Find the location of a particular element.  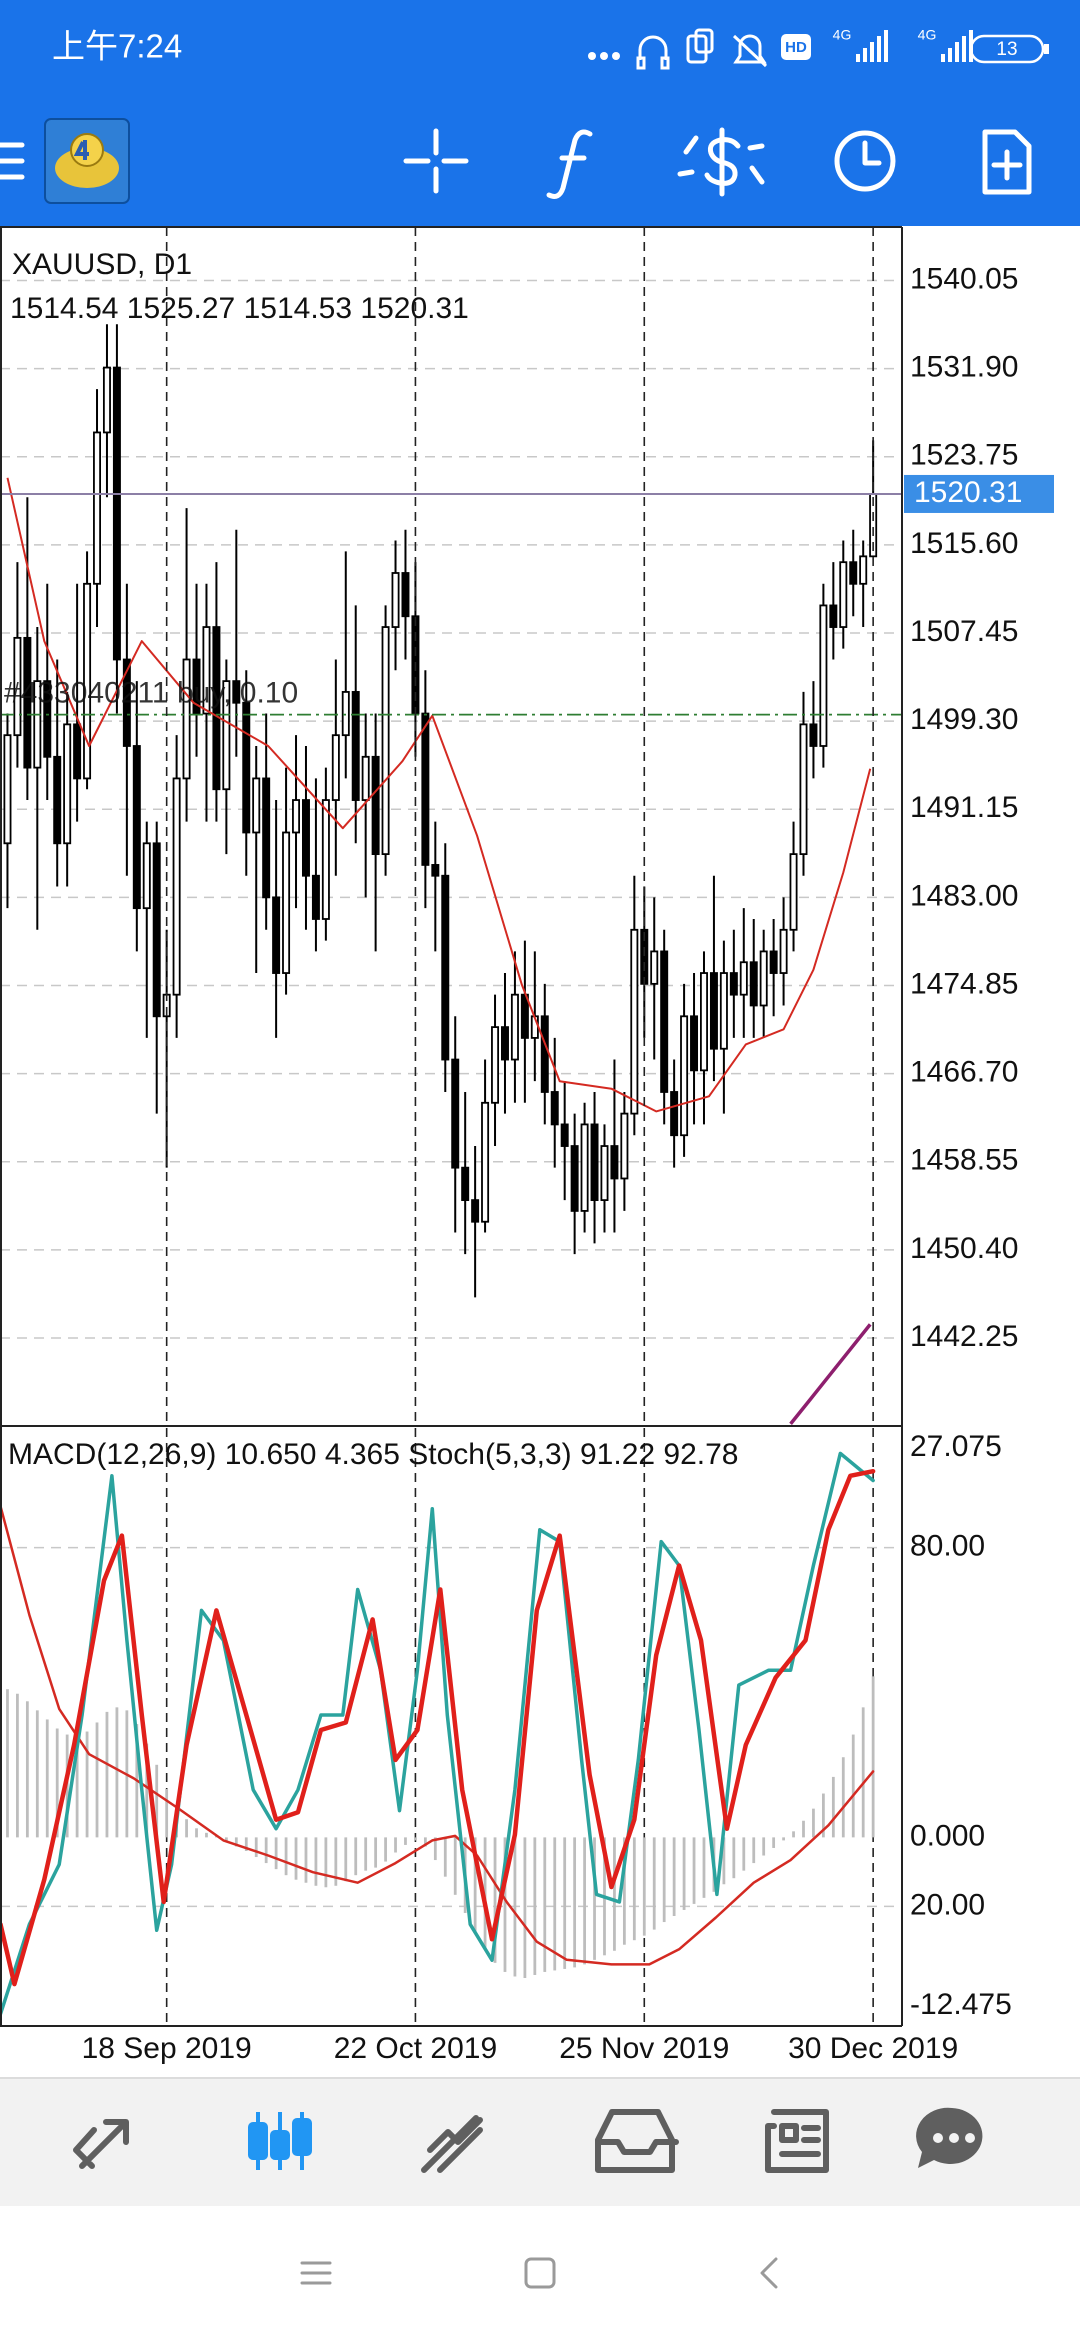

y-tick-label: 1540.05 is located at coordinates (964, 278).